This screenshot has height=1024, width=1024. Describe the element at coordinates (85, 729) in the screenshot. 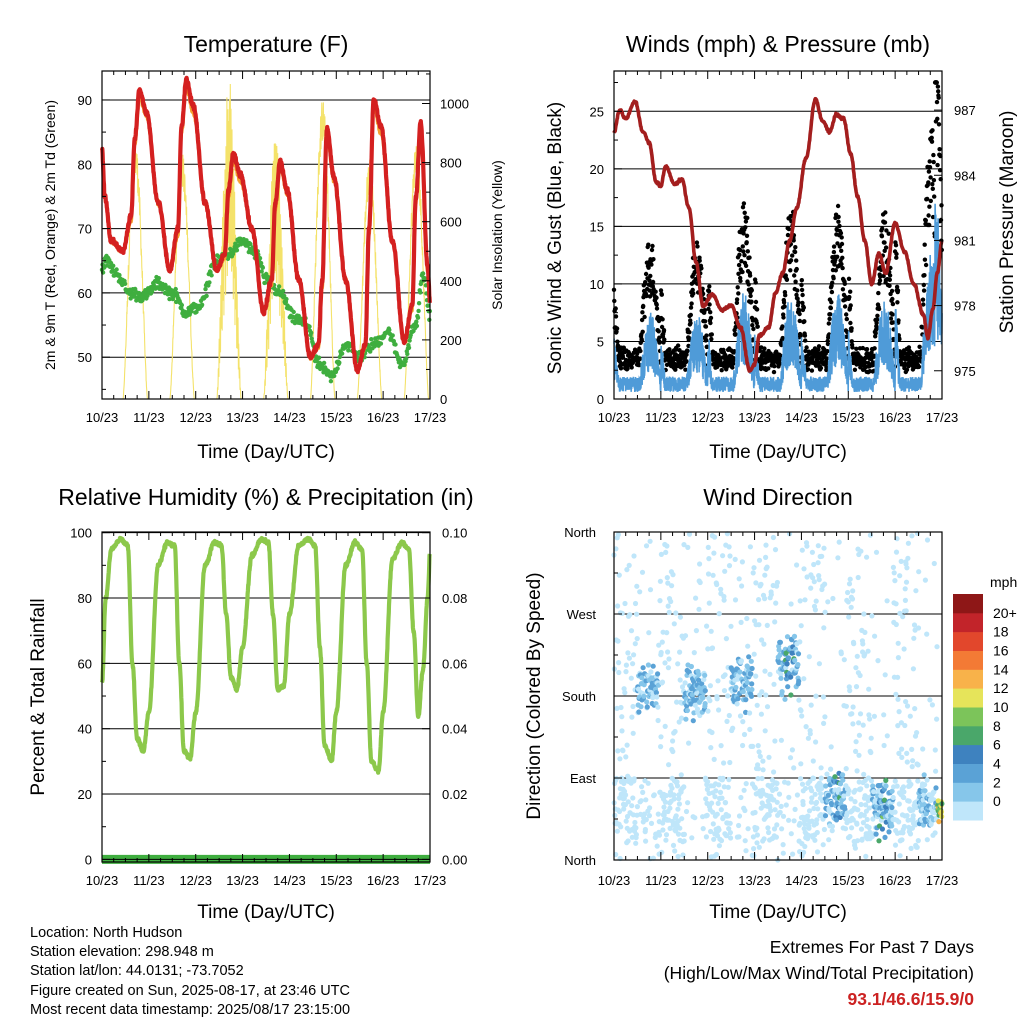

I see `y-tick-label: 40` at that location.